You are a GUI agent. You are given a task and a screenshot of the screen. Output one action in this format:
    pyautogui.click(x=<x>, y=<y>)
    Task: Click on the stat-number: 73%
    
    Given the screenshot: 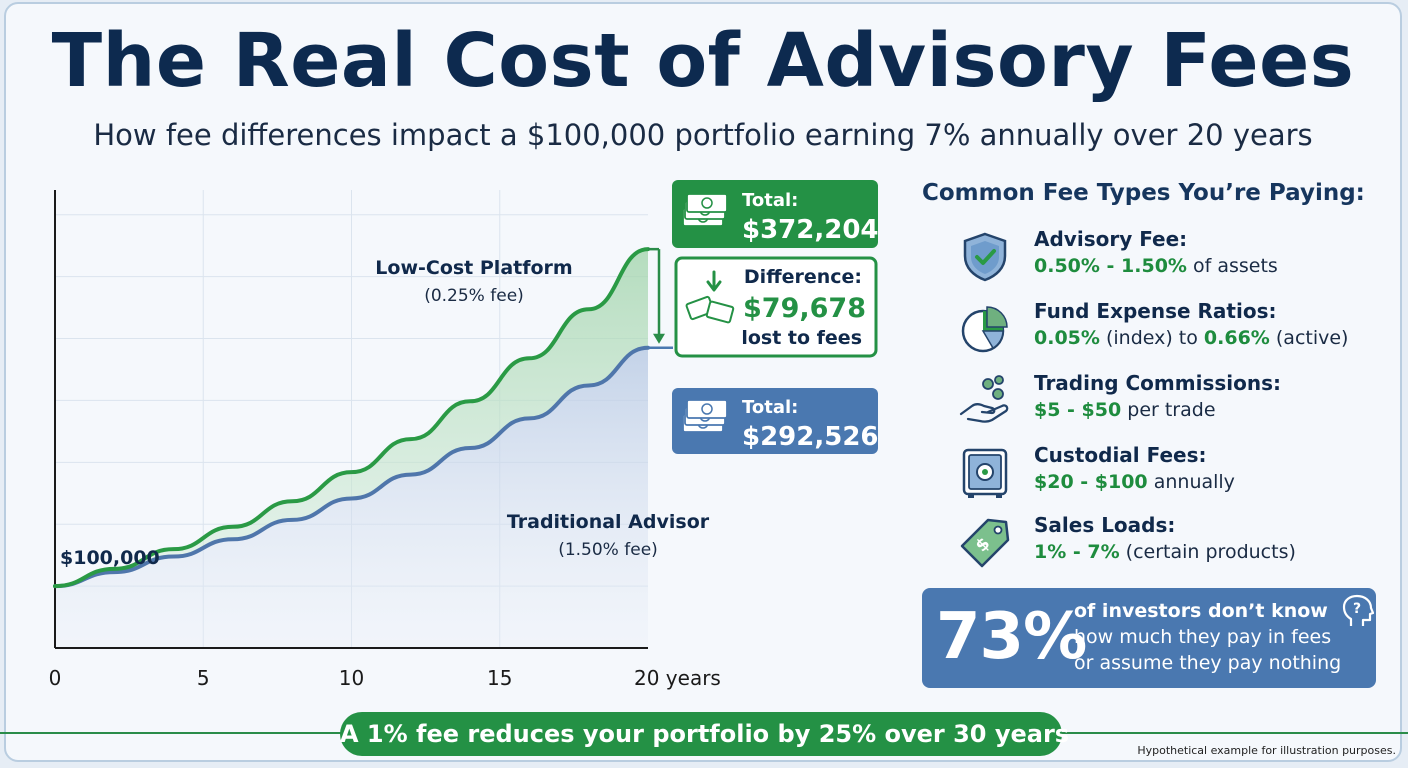 What is the action you would take?
    pyautogui.click(x=1011, y=637)
    